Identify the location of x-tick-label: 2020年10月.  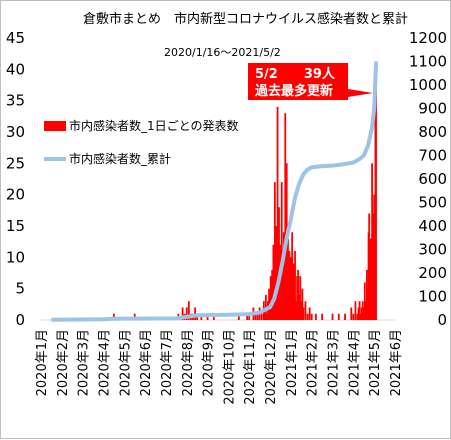
(229, 367).